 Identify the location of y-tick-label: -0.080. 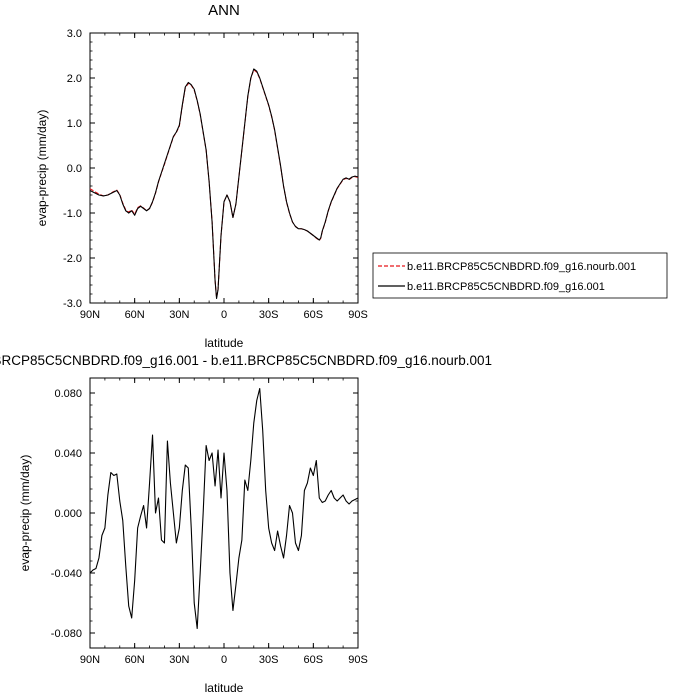
(66, 634).